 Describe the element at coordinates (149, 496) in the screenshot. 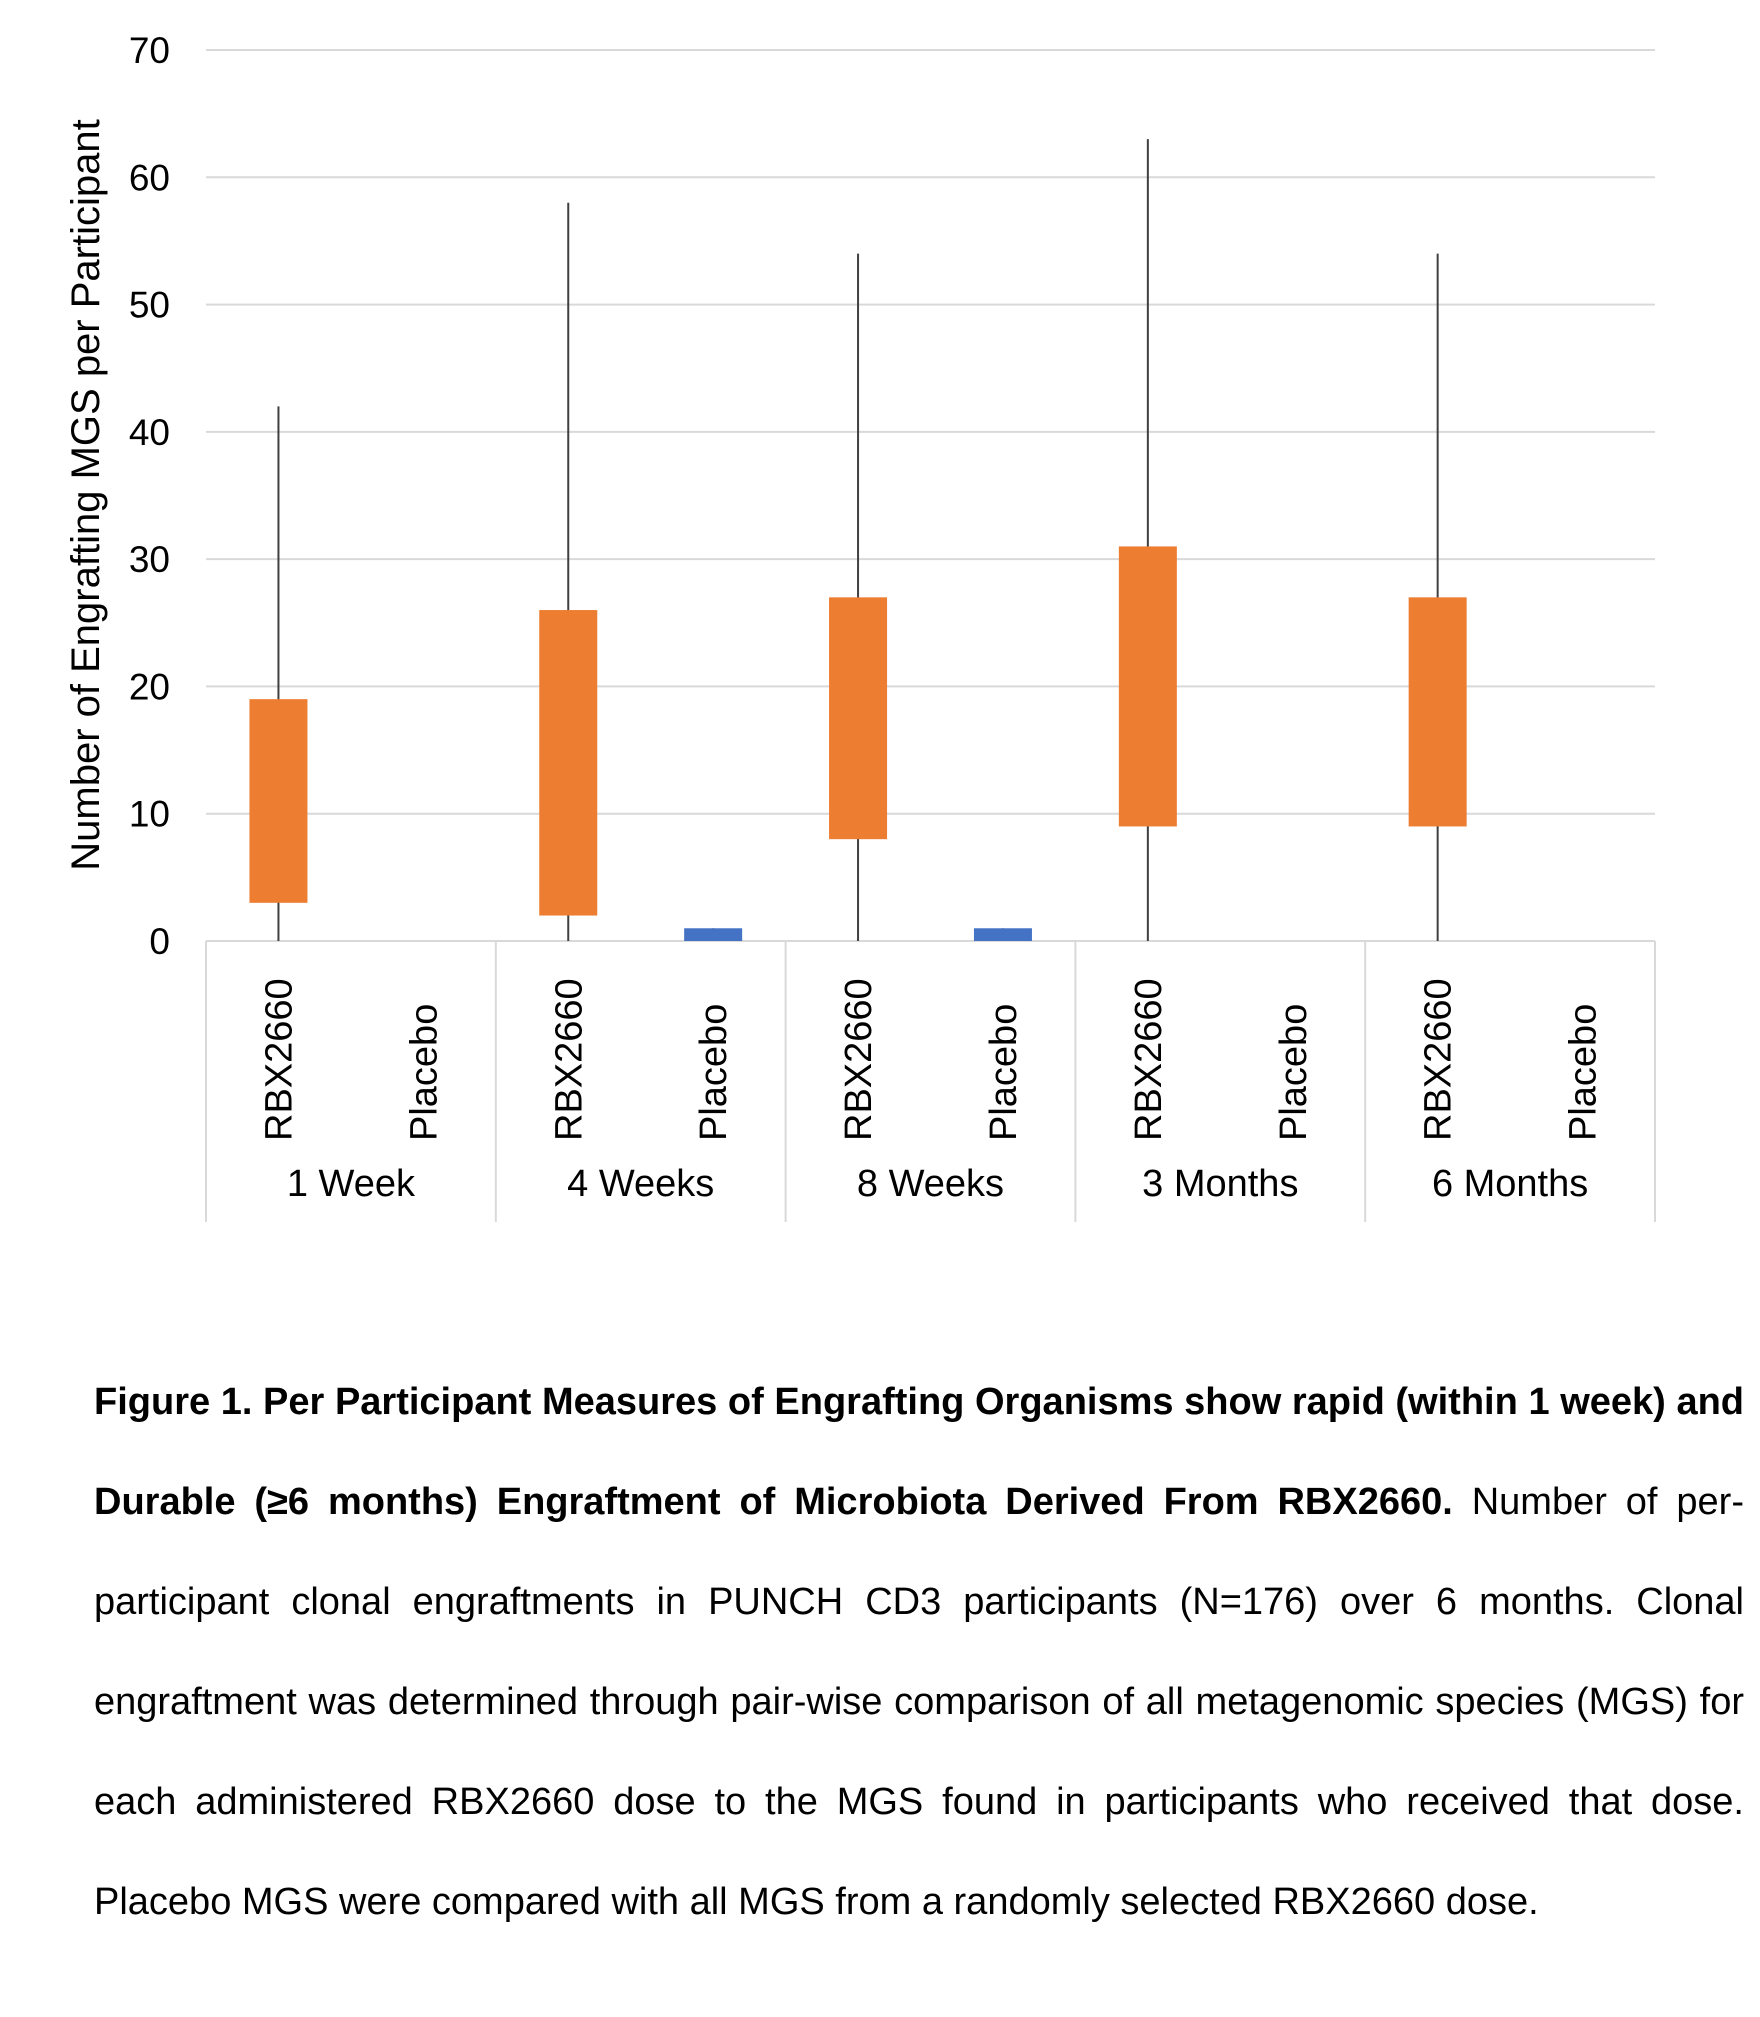

I see `y-axis-tick-labels: 0 10 20 30 40 50 60 70` at that location.